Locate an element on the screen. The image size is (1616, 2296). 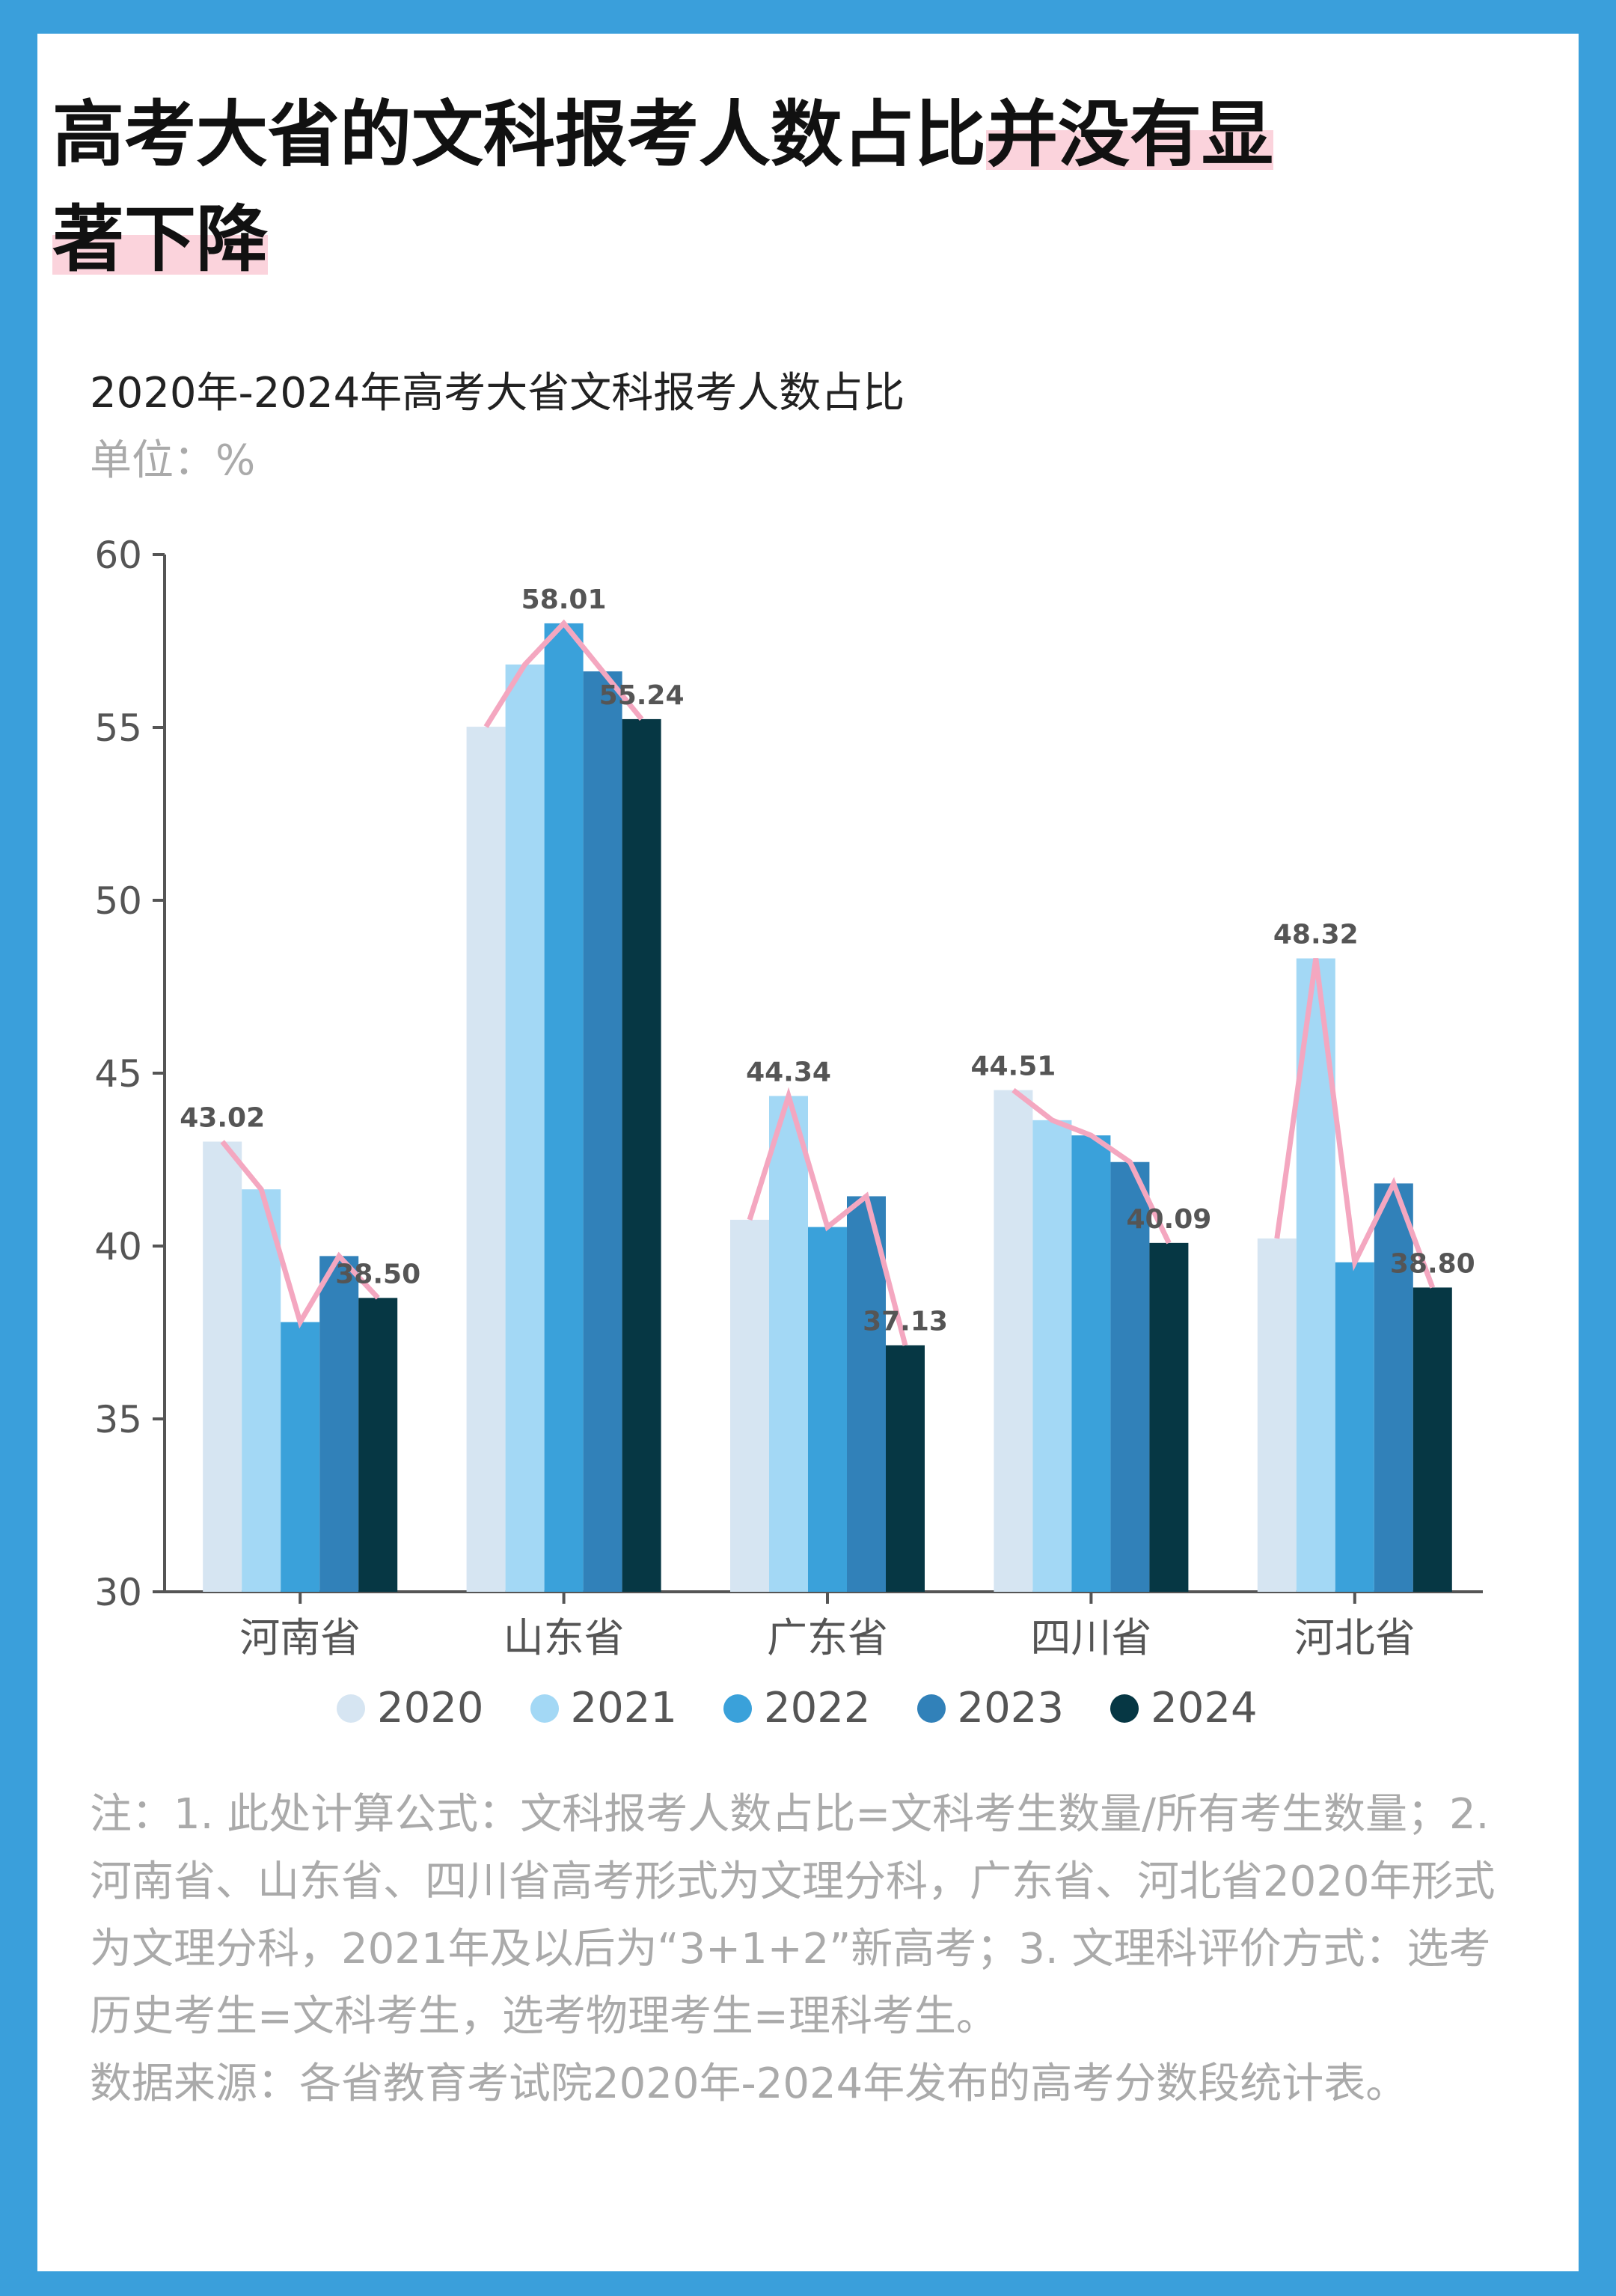
category-label: 四川省 is located at coordinates (1090, 1637).